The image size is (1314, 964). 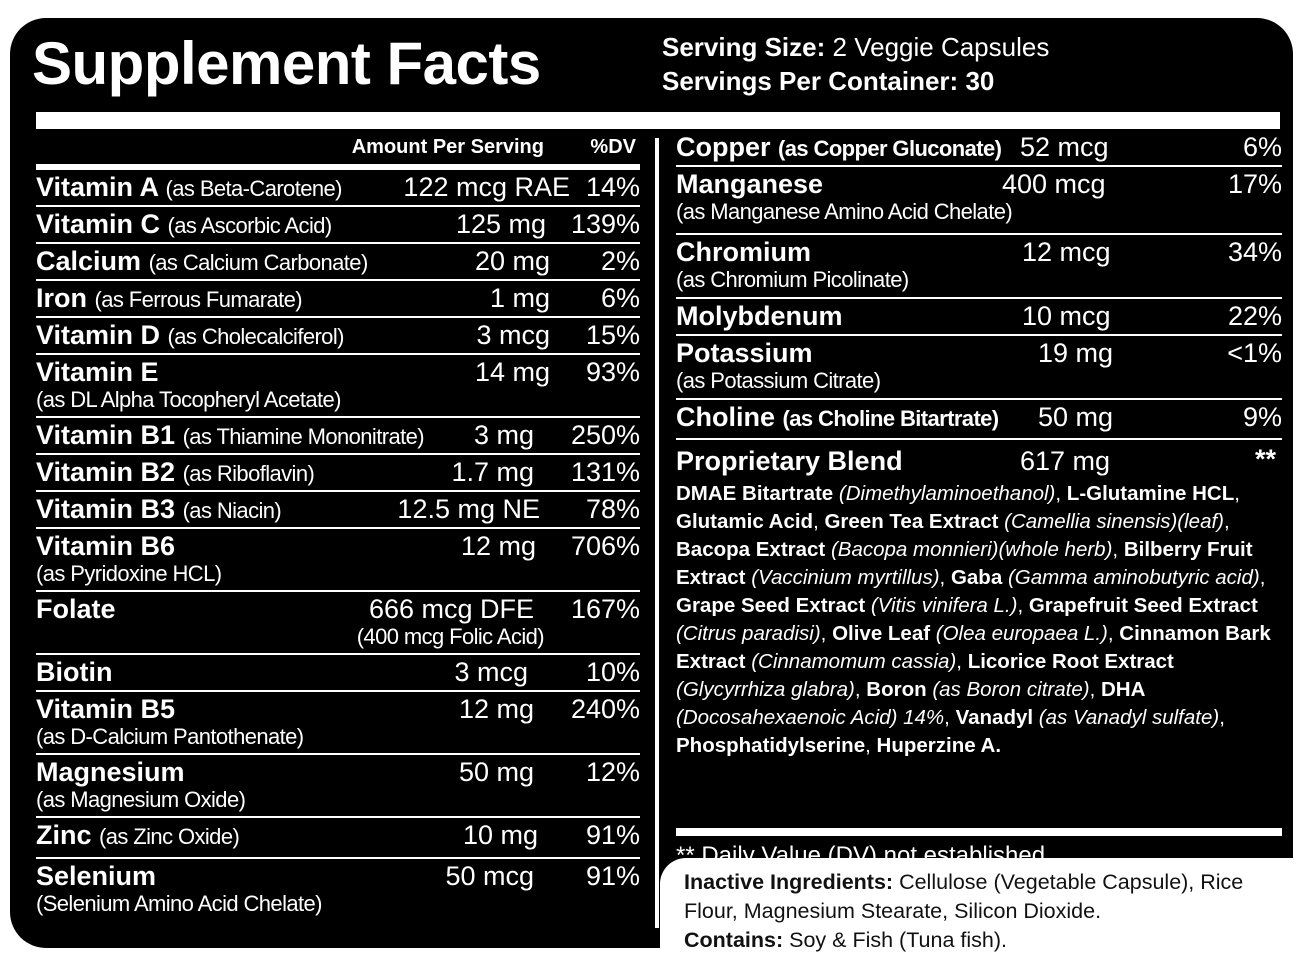 What do you see at coordinates (338, 262) in the screenshot?
I see `nutrient-row: Calcium (as Calcium Carbonate) 20 mg 2%` at bounding box center [338, 262].